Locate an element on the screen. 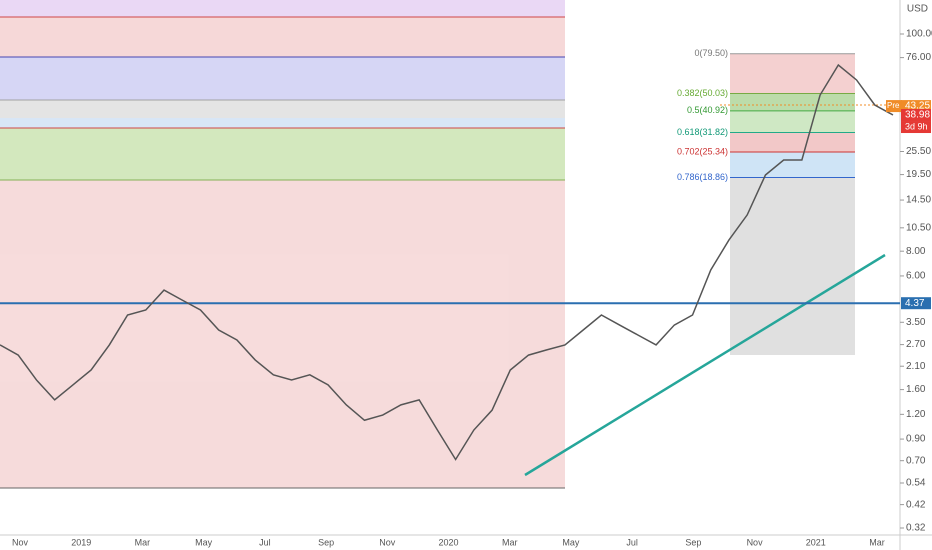  y-tick-label: 6.00 is located at coordinates (916, 276).